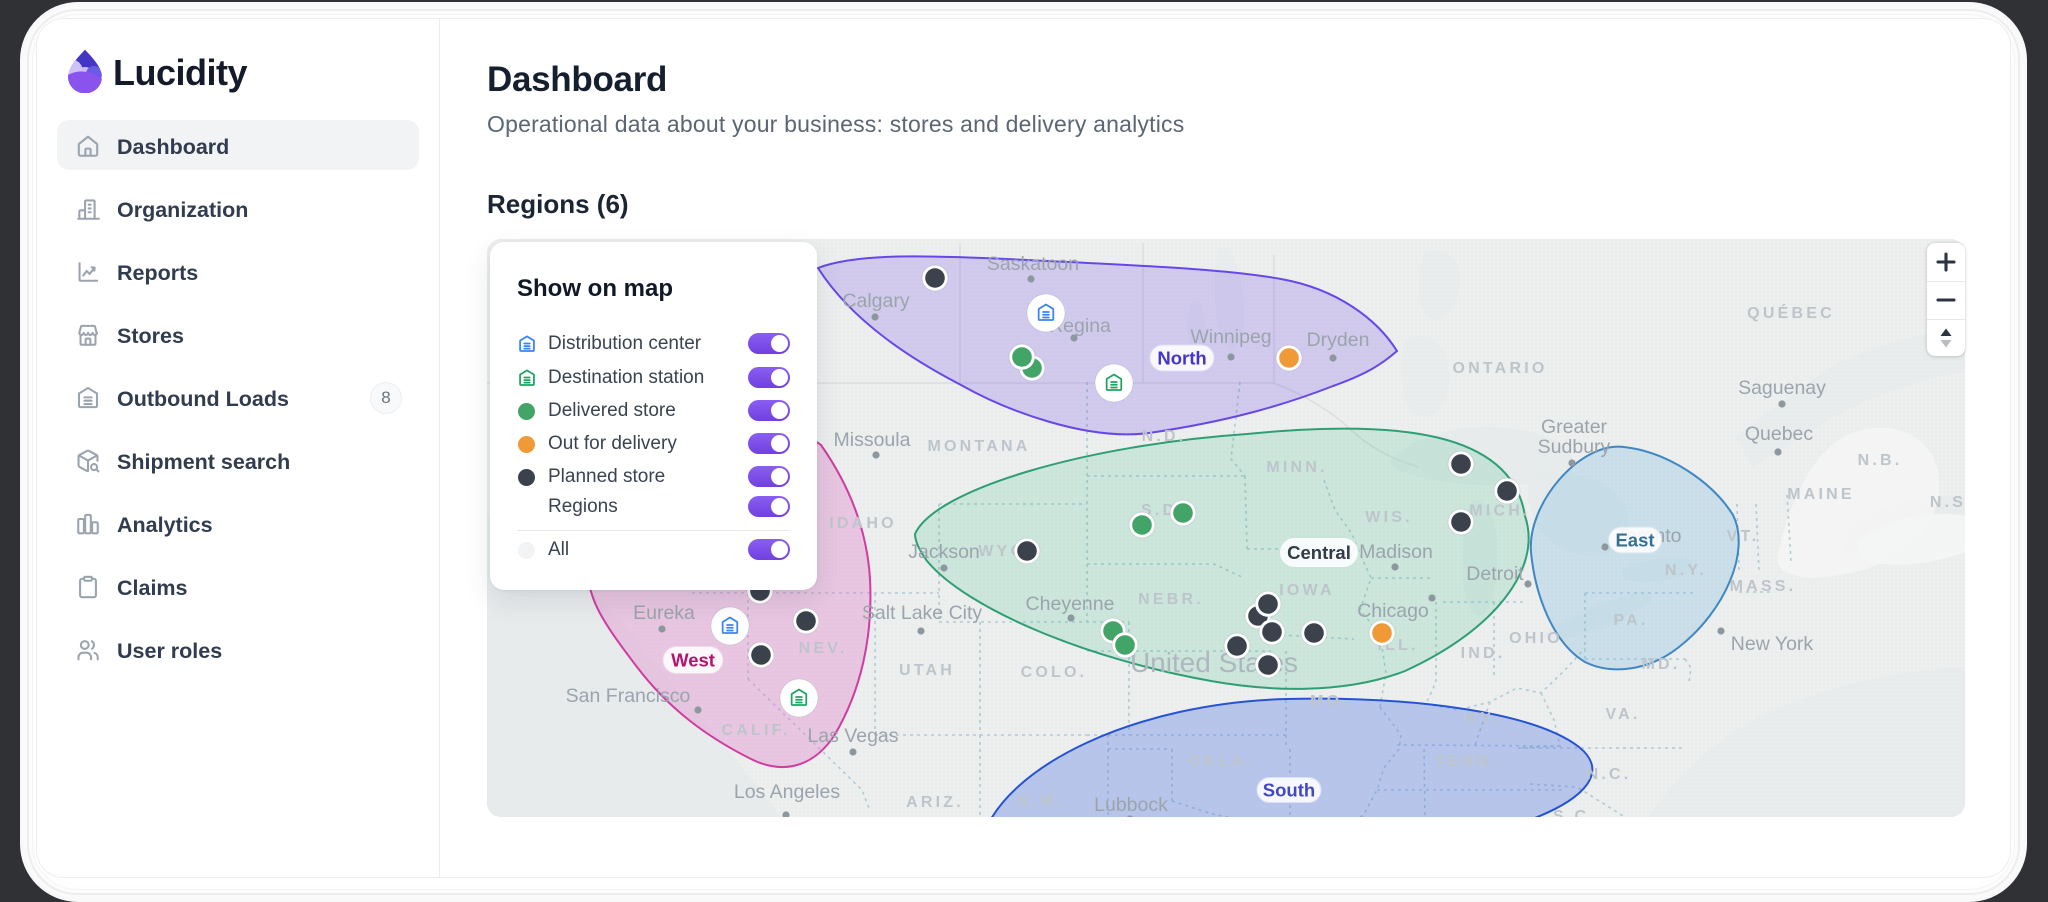  I want to click on svg-text: Detroit, so click(1495, 574).